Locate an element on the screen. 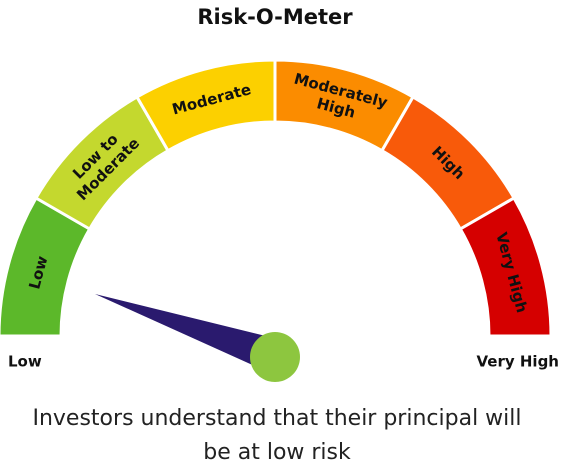 The height and width of the screenshot is (471, 561). title: Risk-O-Meter is located at coordinates (275, 17).